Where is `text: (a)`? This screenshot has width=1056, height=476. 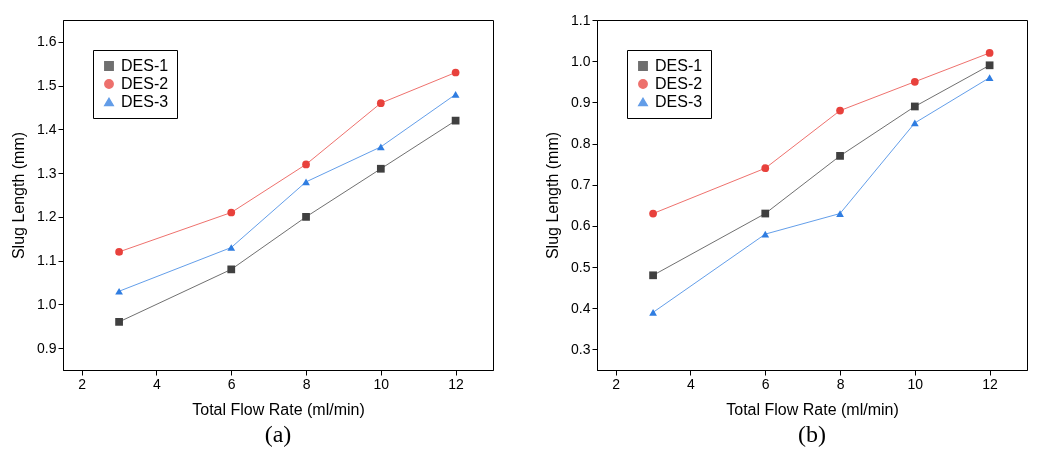 text: (a) is located at coordinates (278, 434).